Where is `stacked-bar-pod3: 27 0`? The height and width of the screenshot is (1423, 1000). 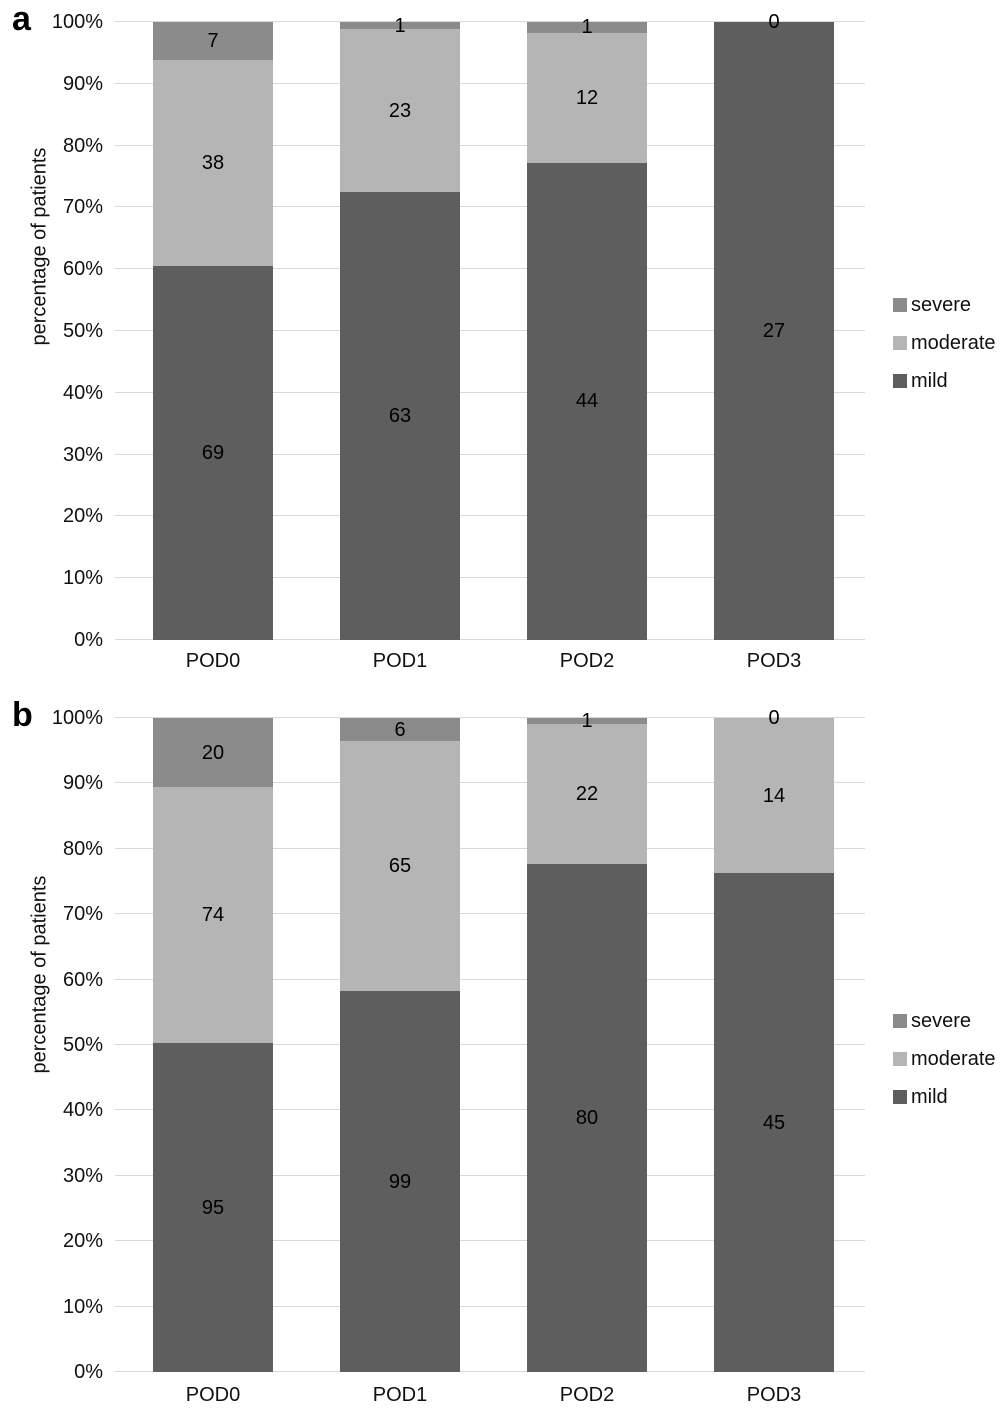 stacked-bar-pod3: 27 0 is located at coordinates (774, 326).